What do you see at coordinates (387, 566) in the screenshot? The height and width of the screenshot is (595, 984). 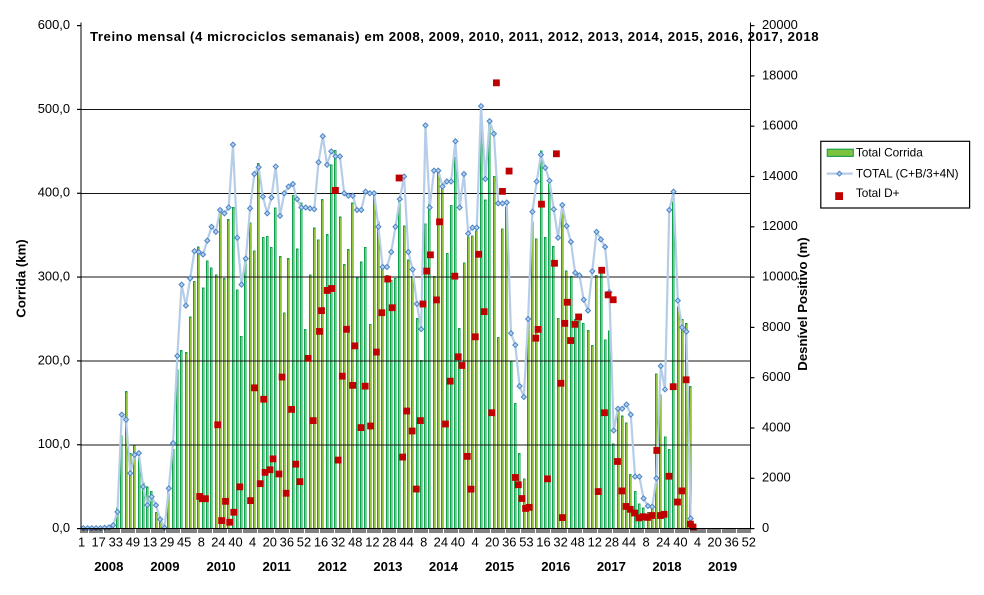 I see `svg-text: 2013` at bounding box center [387, 566].